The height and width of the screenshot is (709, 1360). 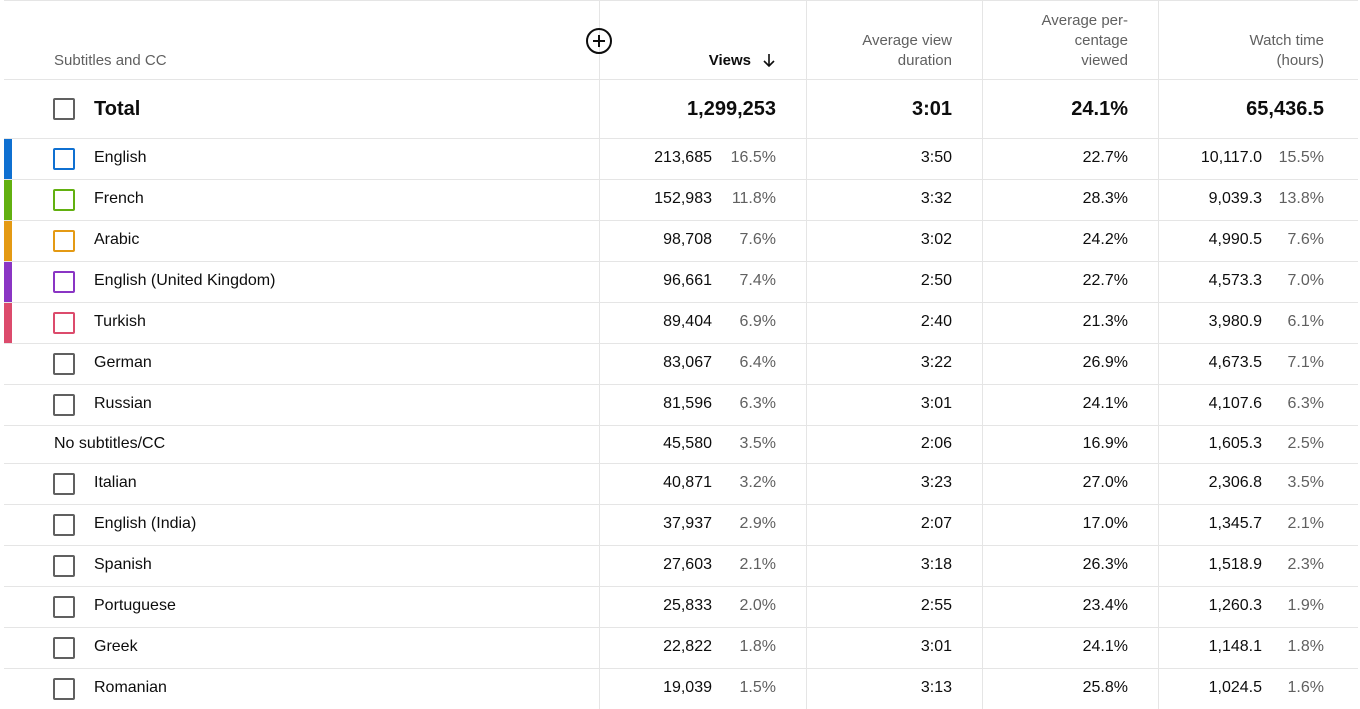 I want to click on arrow-down-icon, so click(x=769, y=61).